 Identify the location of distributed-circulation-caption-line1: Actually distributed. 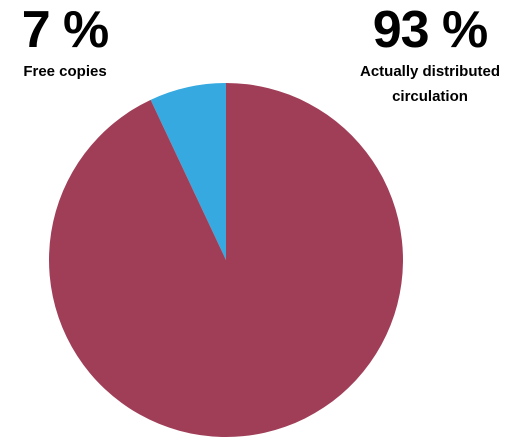
(430, 71).